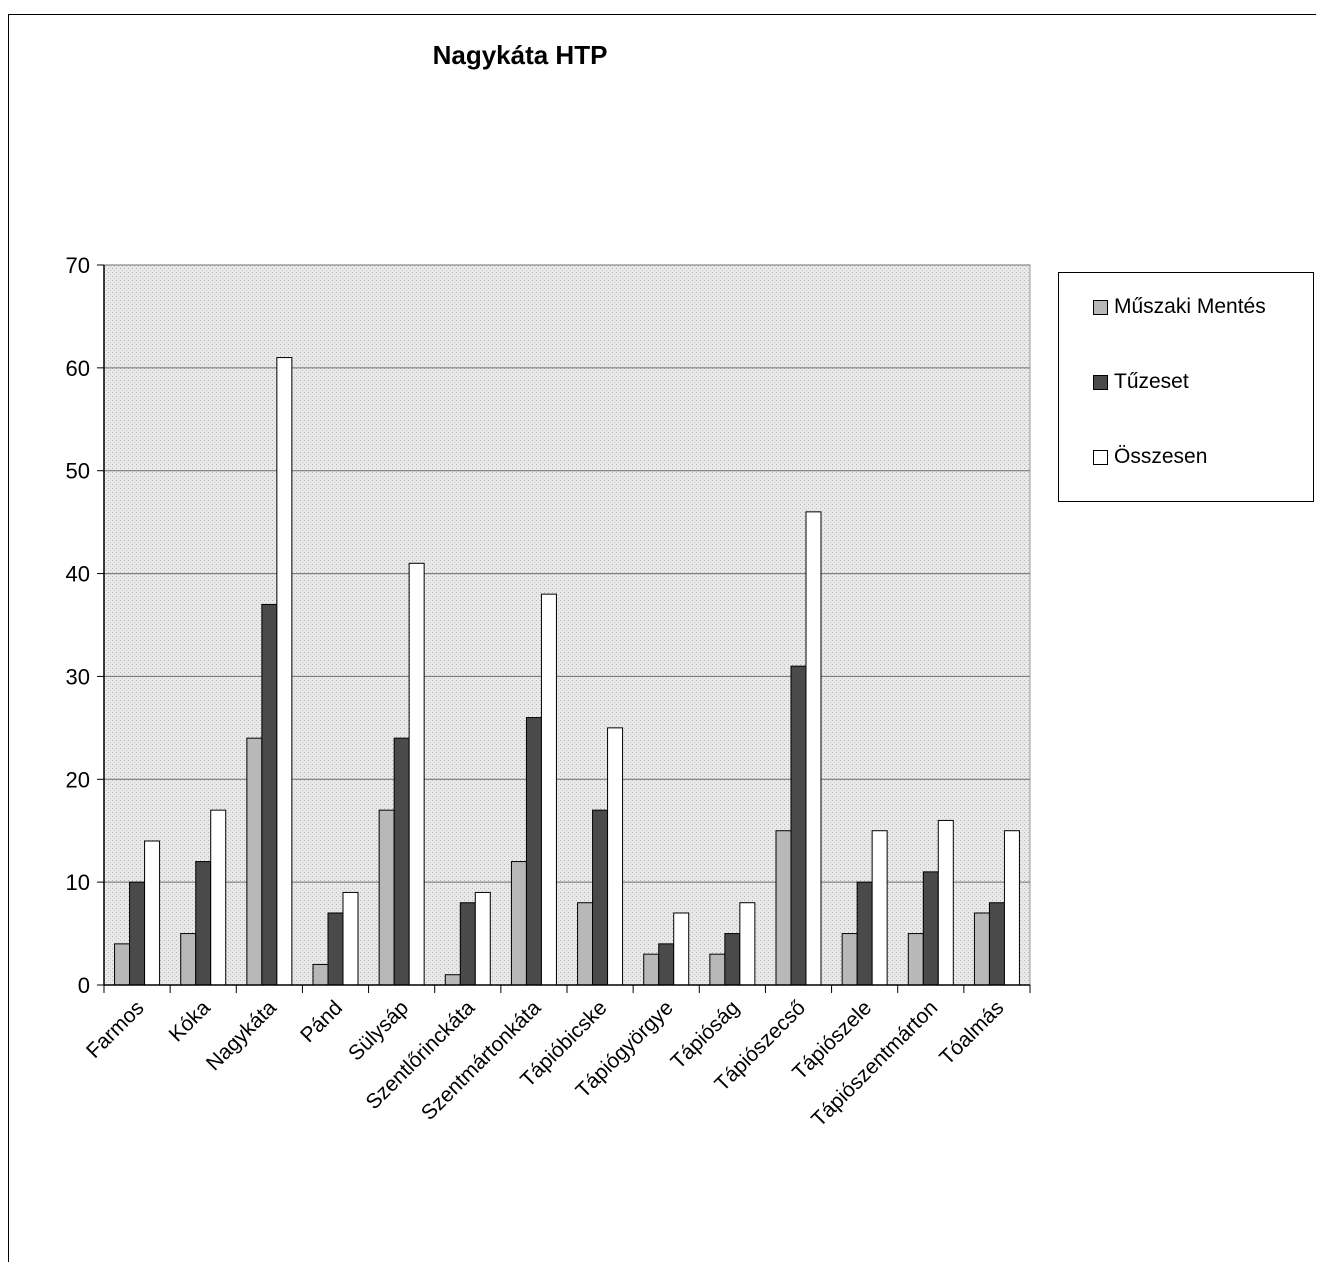 The height and width of the screenshot is (1270, 1324). What do you see at coordinates (78, 574) in the screenshot?
I see `y-tick-label: 40` at bounding box center [78, 574].